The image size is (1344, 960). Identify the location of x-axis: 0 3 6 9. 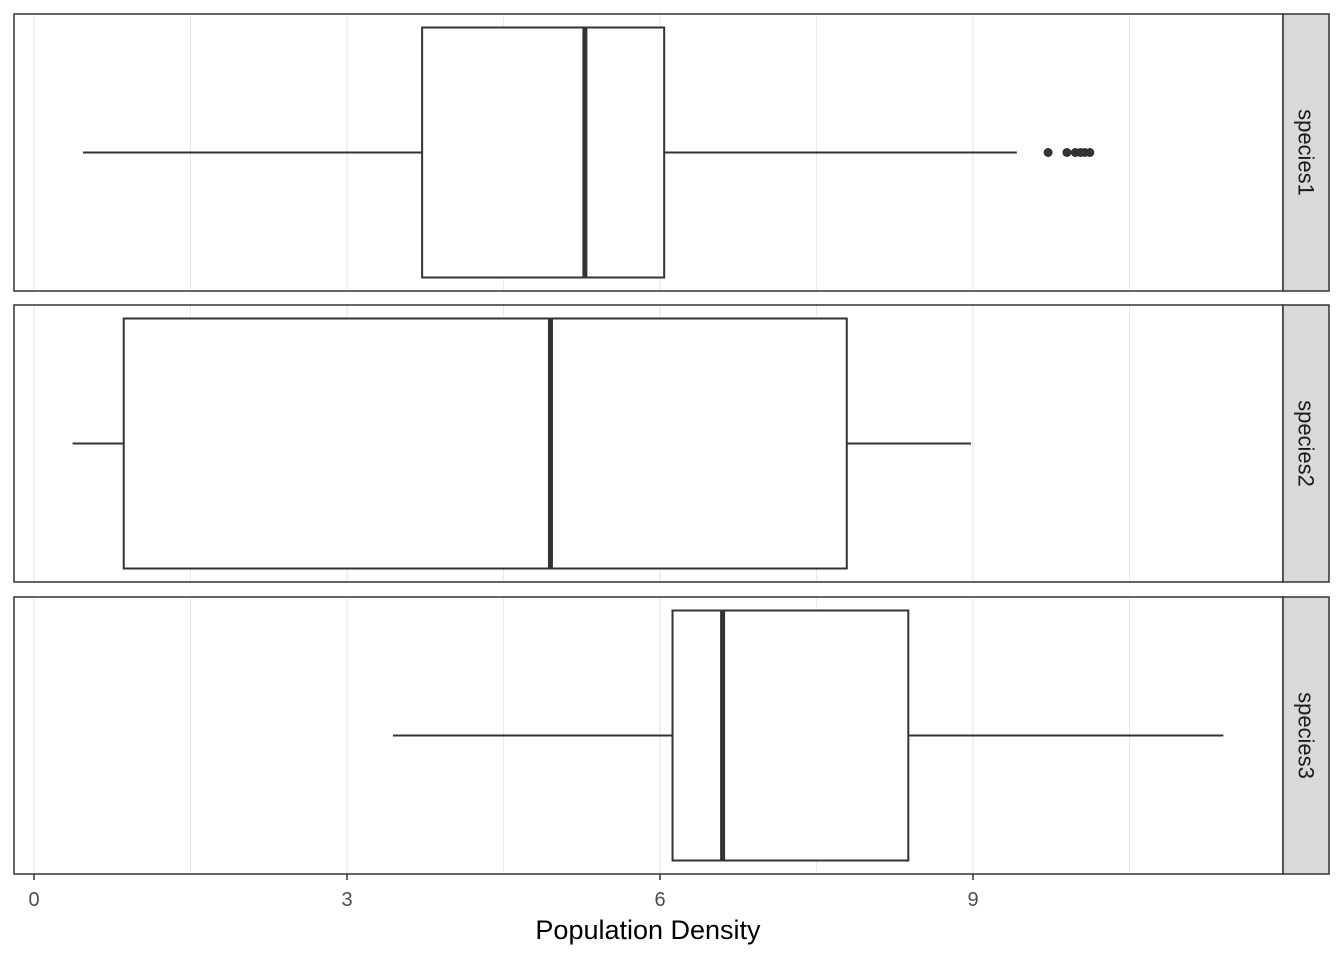
(503, 892).